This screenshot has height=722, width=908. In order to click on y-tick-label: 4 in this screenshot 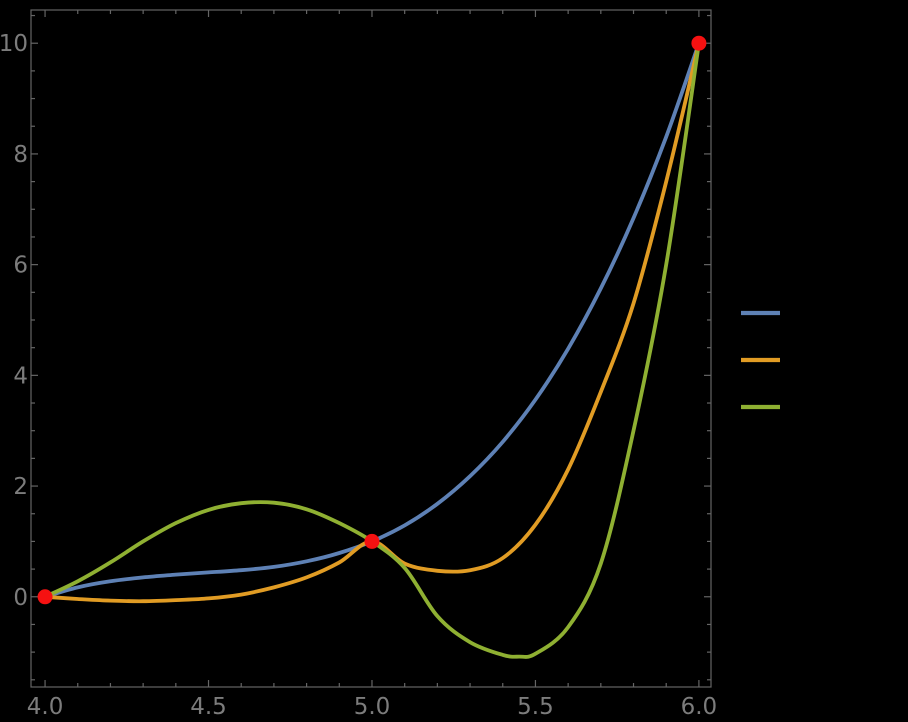, I will do `click(20, 376)`.